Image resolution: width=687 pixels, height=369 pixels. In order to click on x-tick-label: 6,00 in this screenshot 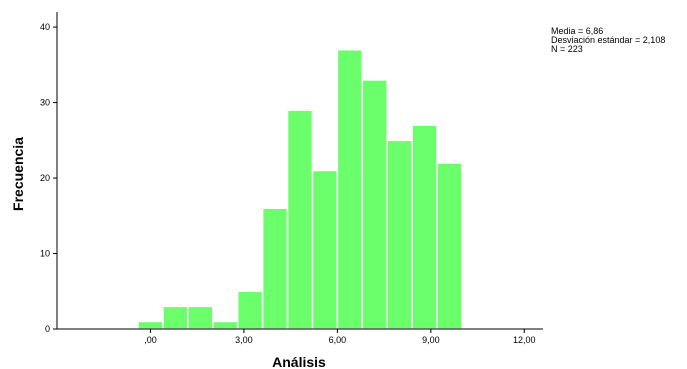, I will do `click(338, 340)`.